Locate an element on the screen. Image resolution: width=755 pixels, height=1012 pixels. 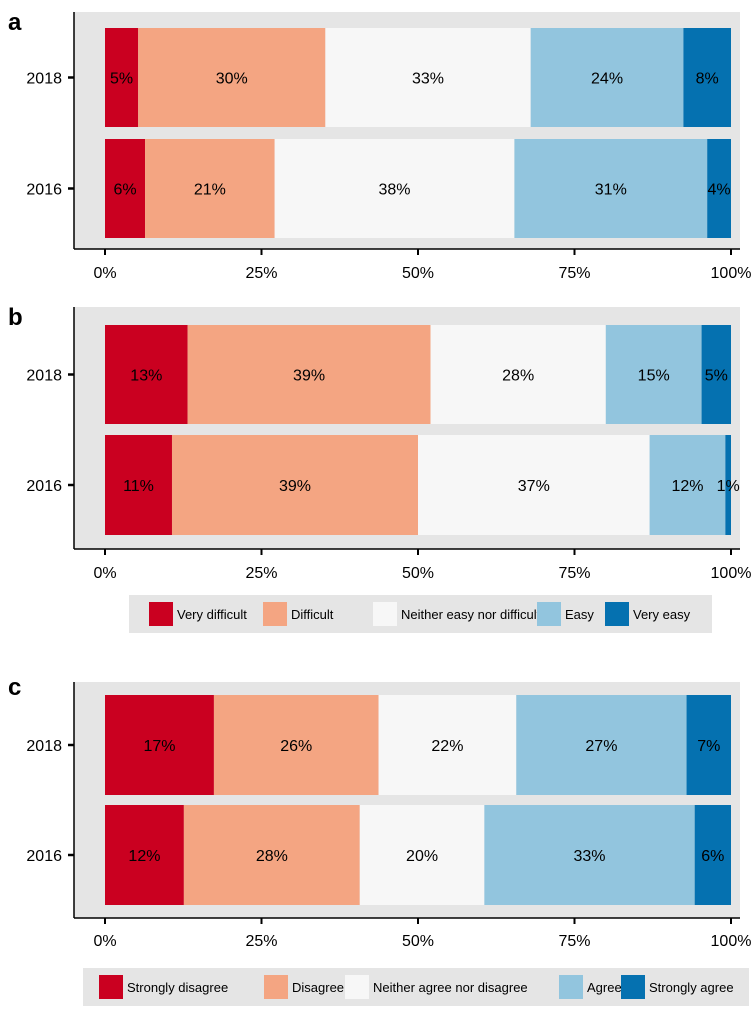
data-label: 1% is located at coordinates (728, 486).